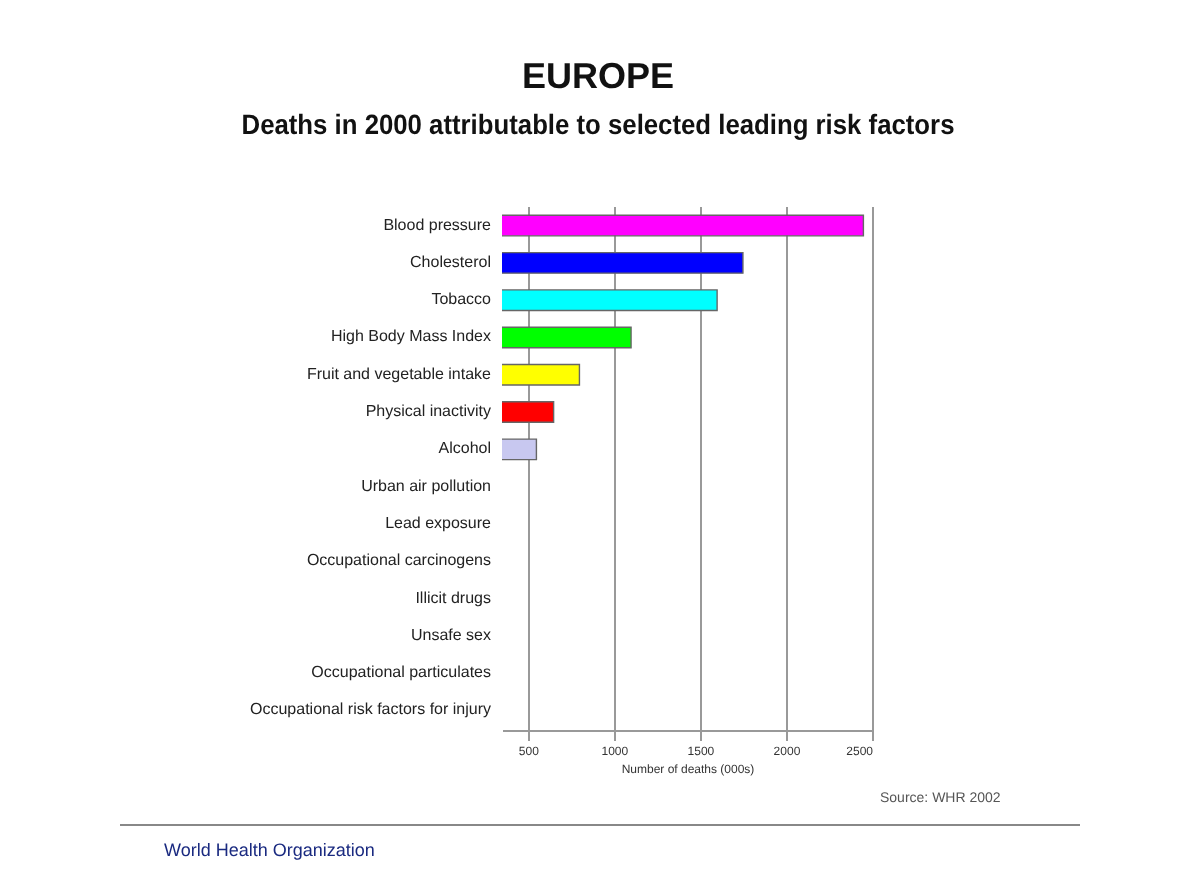 This screenshot has height=896, width=1196. I want to click on y-tick-label: Occupational risk factors for injury, so click(370, 709).